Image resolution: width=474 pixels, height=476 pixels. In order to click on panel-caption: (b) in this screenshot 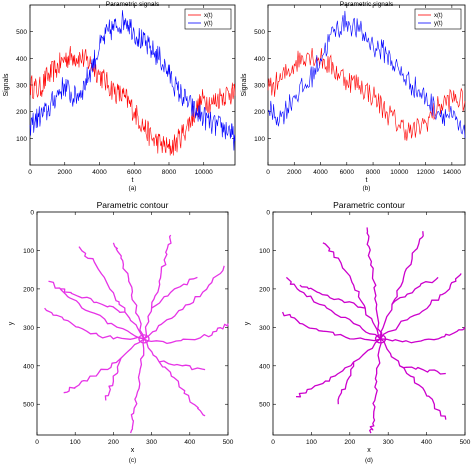, I will do `click(367, 188)`.